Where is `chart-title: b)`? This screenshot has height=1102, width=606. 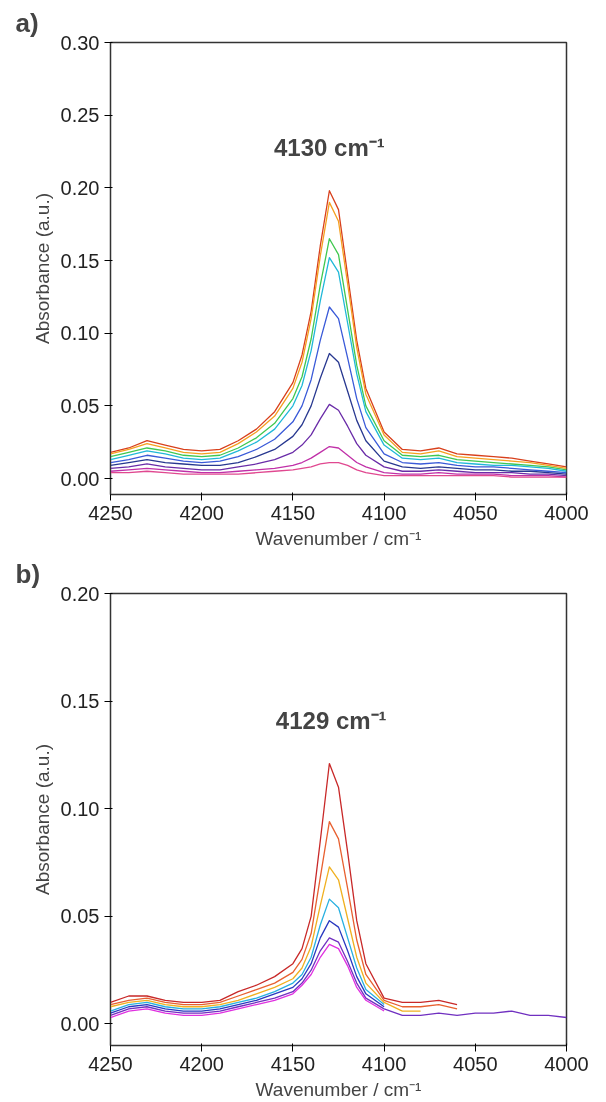
chart-title: b) is located at coordinates (28, 573).